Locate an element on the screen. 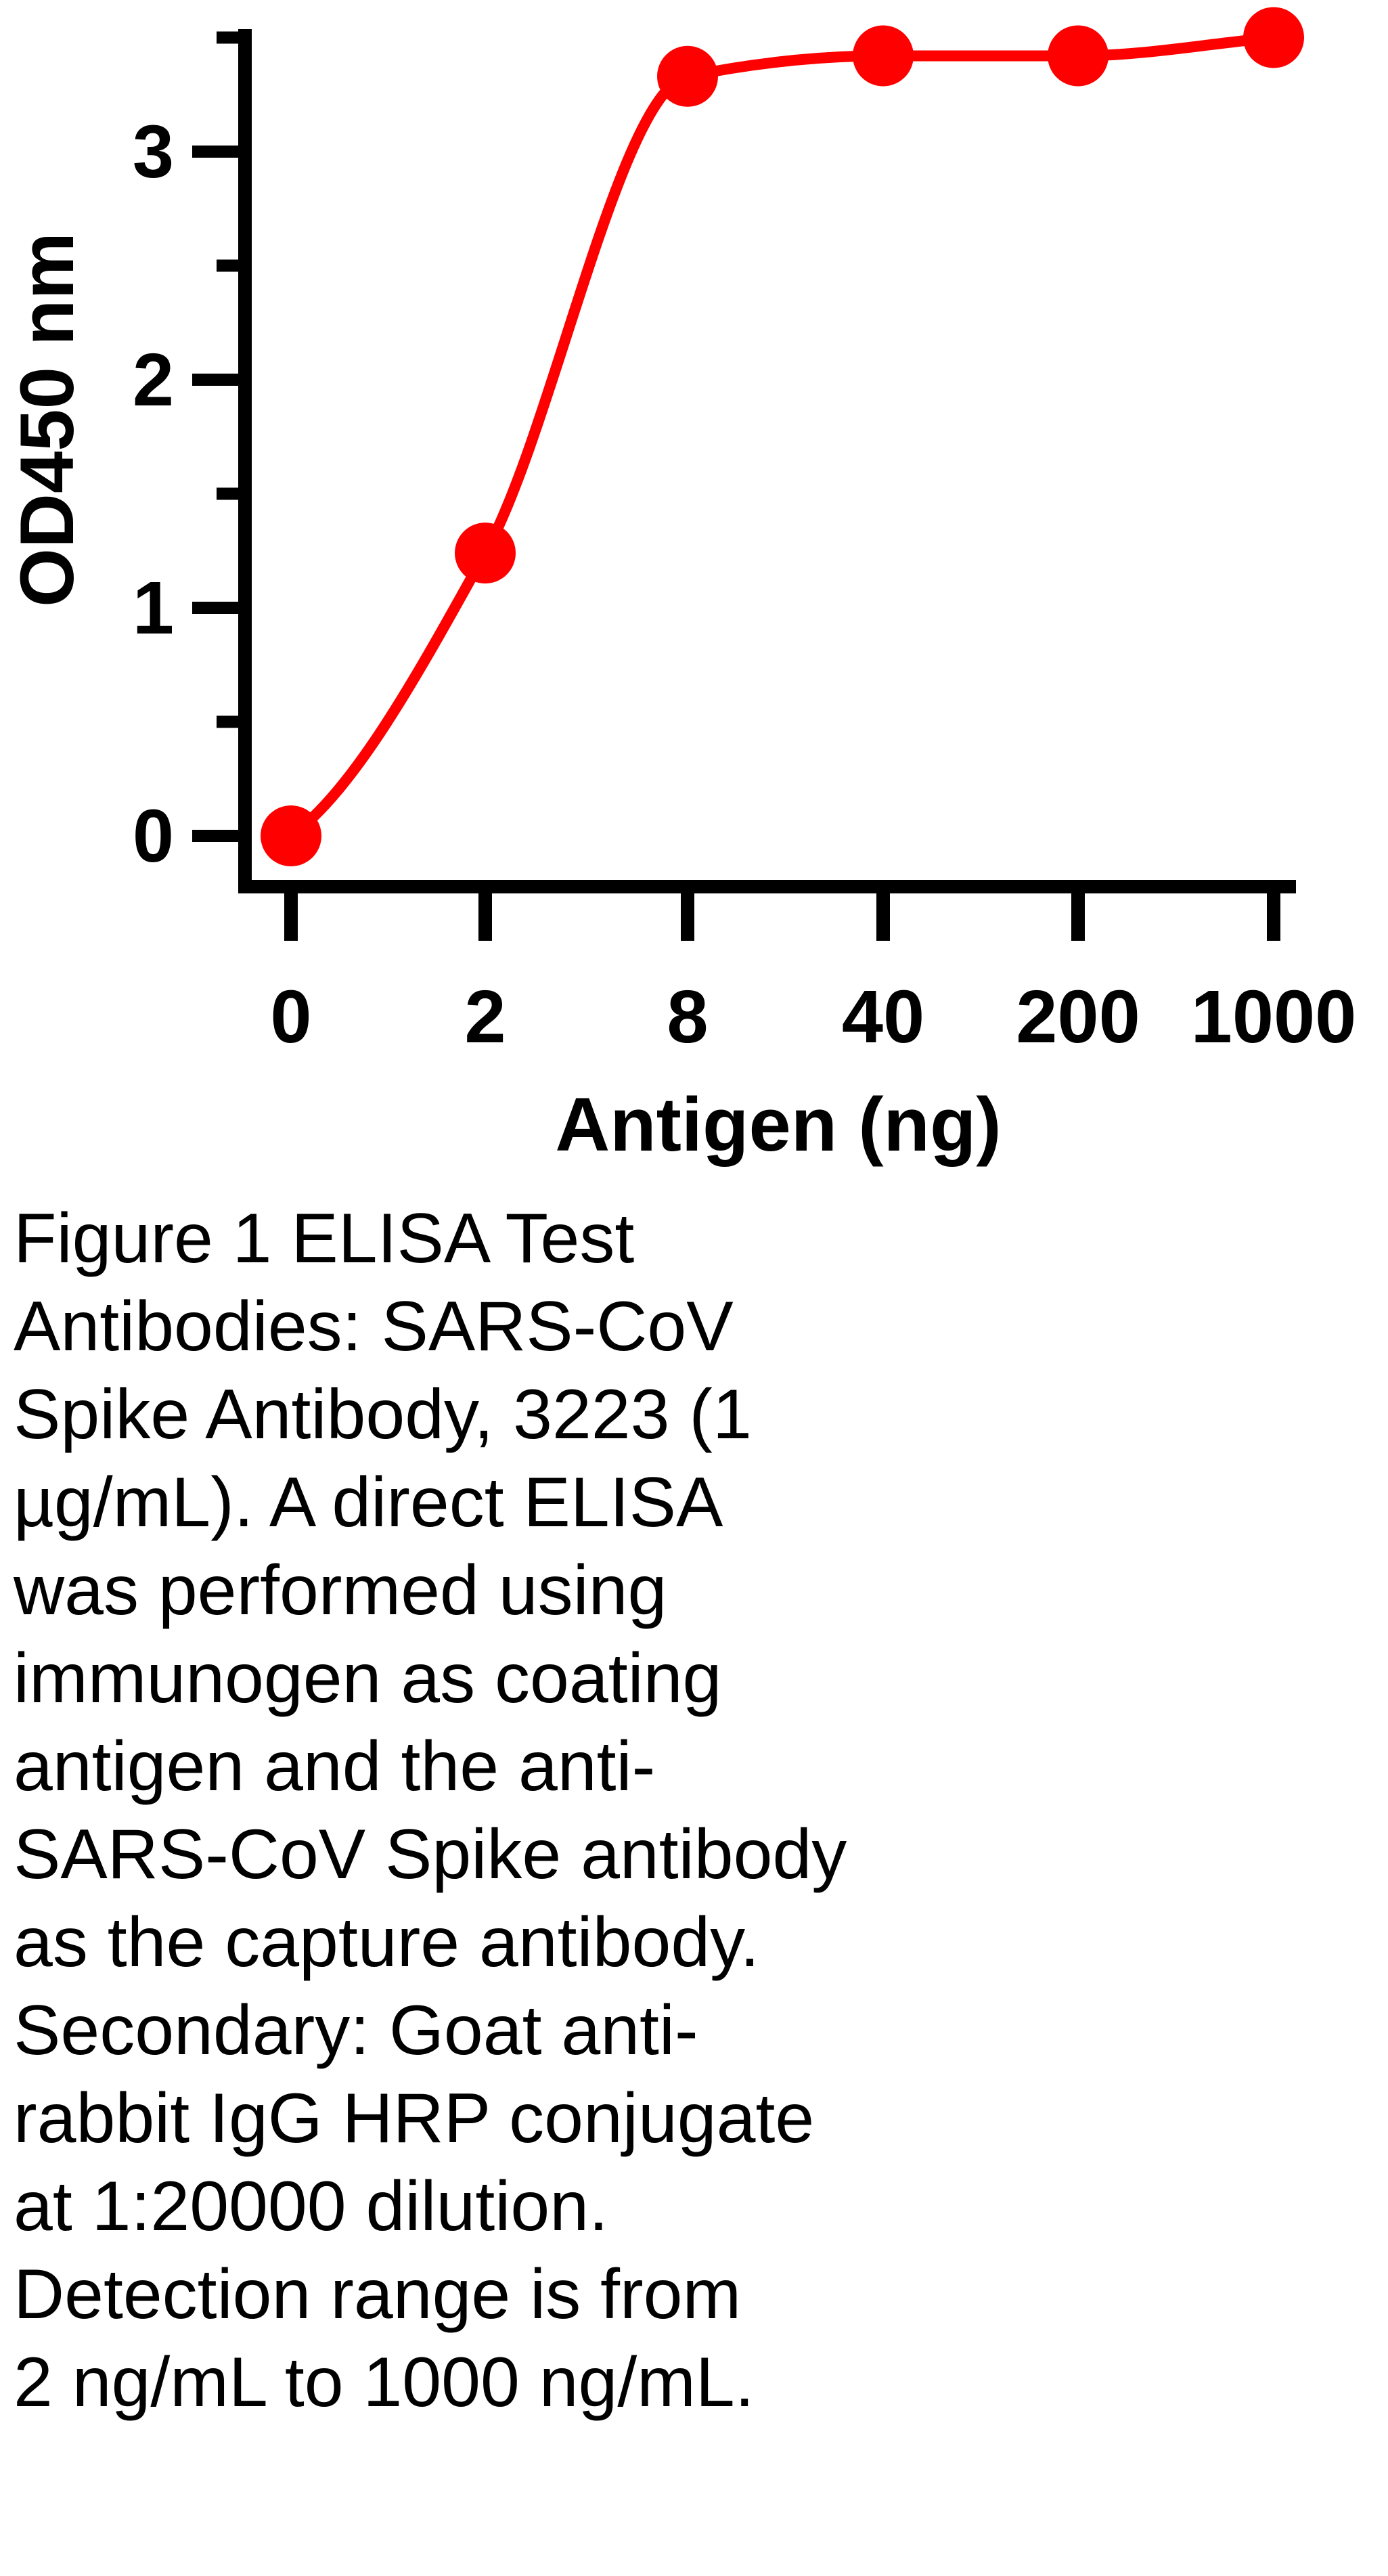 The height and width of the screenshot is (2576, 1388). caption-line: 2 ng/mL to 1000 ng/mL. is located at coordinates (384, 2382).